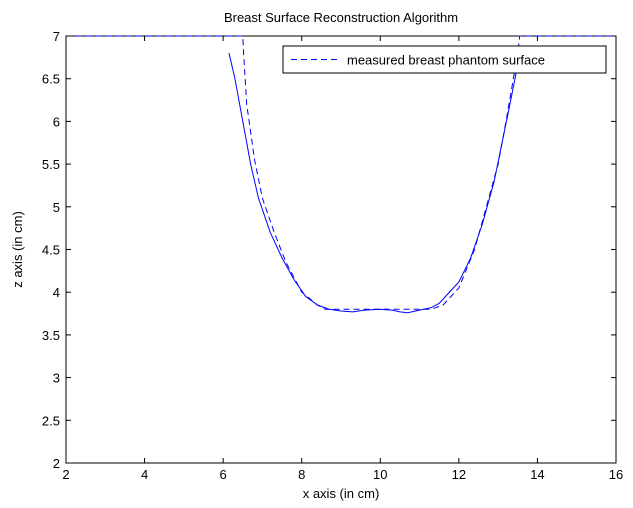 The height and width of the screenshot is (508, 633). Describe the element at coordinates (537, 474) in the screenshot. I see `x-tick-label: 14` at that location.